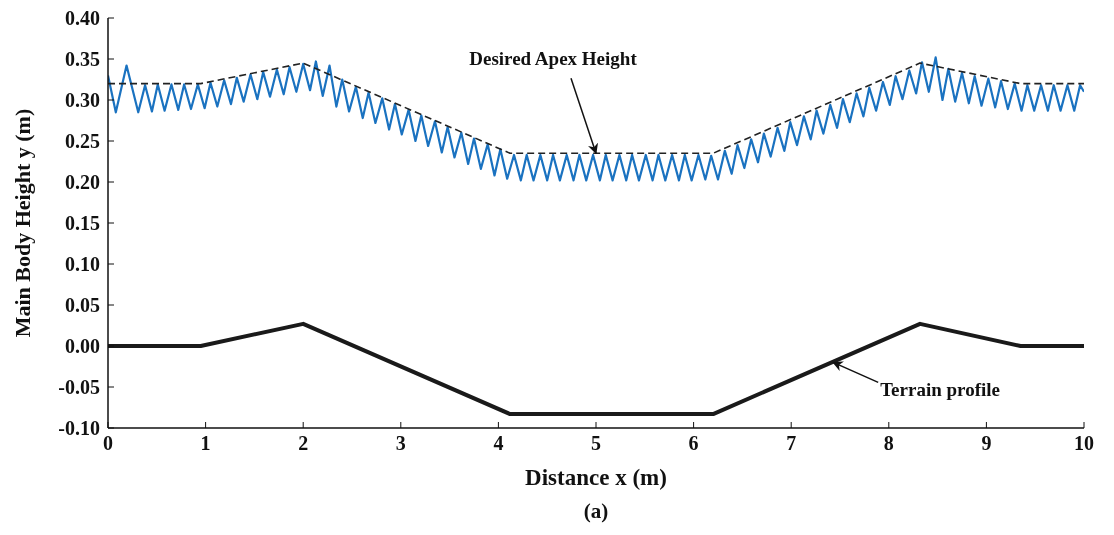 Image resolution: width=1114 pixels, height=535 pixels. What do you see at coordinates (400, 443) in the screenshot?
I see `x-tick-label: 3` at bounding box center [400, 443].